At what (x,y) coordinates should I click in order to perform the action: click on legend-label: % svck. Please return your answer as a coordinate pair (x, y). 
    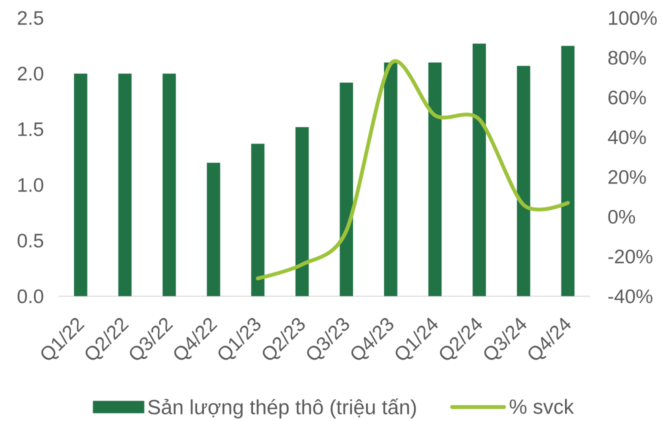
    Looking at the image, I should click on (542, 406).